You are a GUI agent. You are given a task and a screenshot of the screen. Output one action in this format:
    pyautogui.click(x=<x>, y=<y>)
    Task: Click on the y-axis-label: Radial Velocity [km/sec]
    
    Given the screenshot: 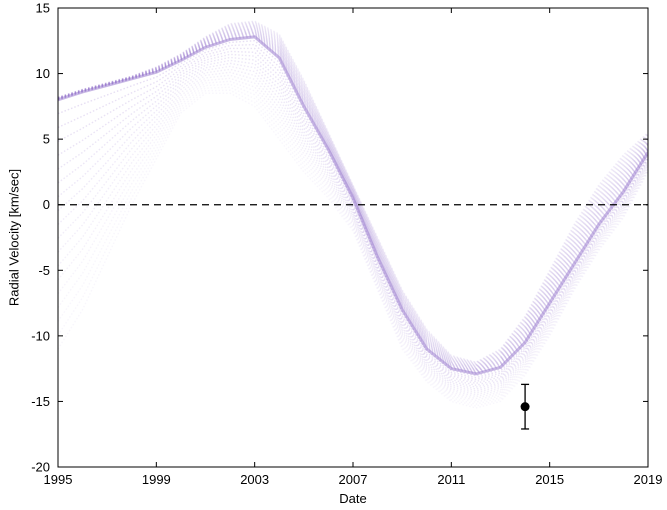 What is the action you would take?
    pyautogui.click(x=14, y=237)
    